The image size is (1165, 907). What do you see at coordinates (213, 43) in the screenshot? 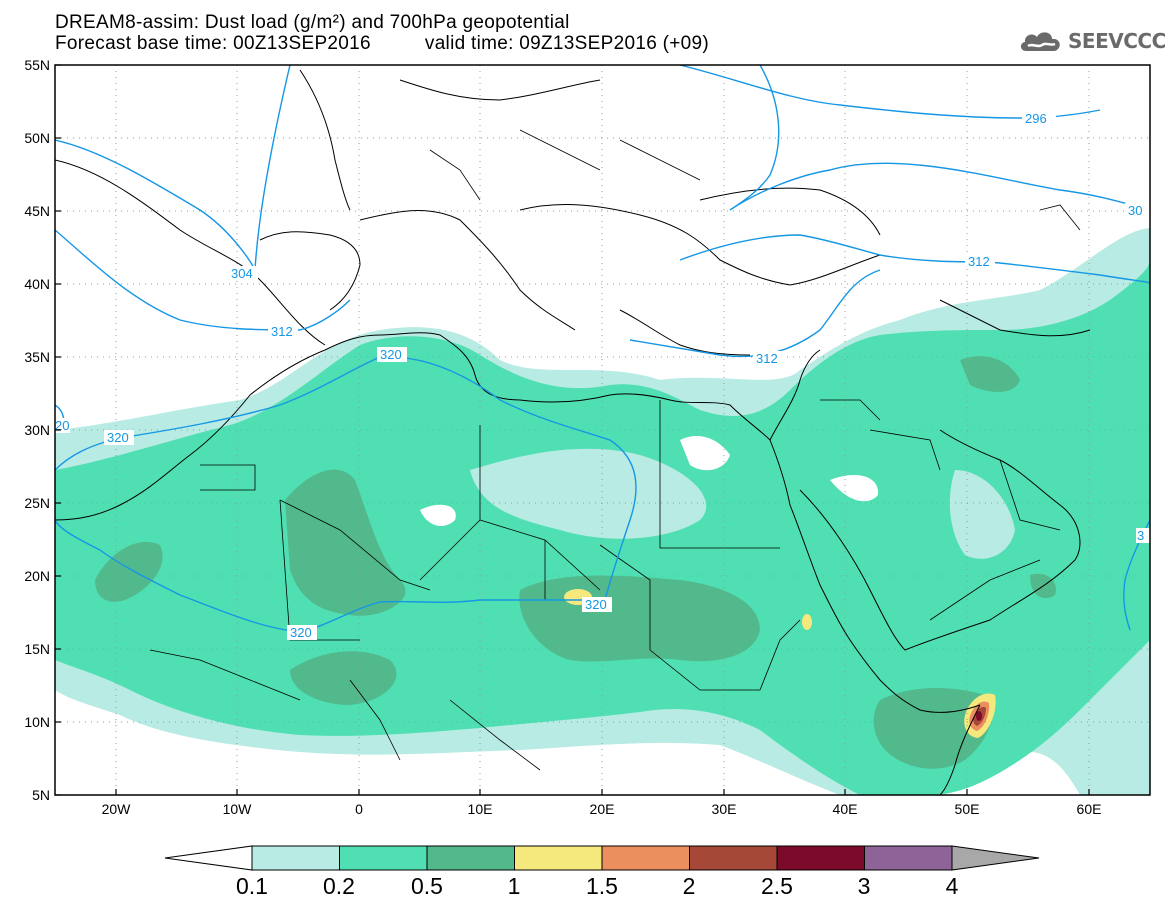
I see `base-time: Forecast base time: 00Z13SEP2016` at bounding box center [213, 43].